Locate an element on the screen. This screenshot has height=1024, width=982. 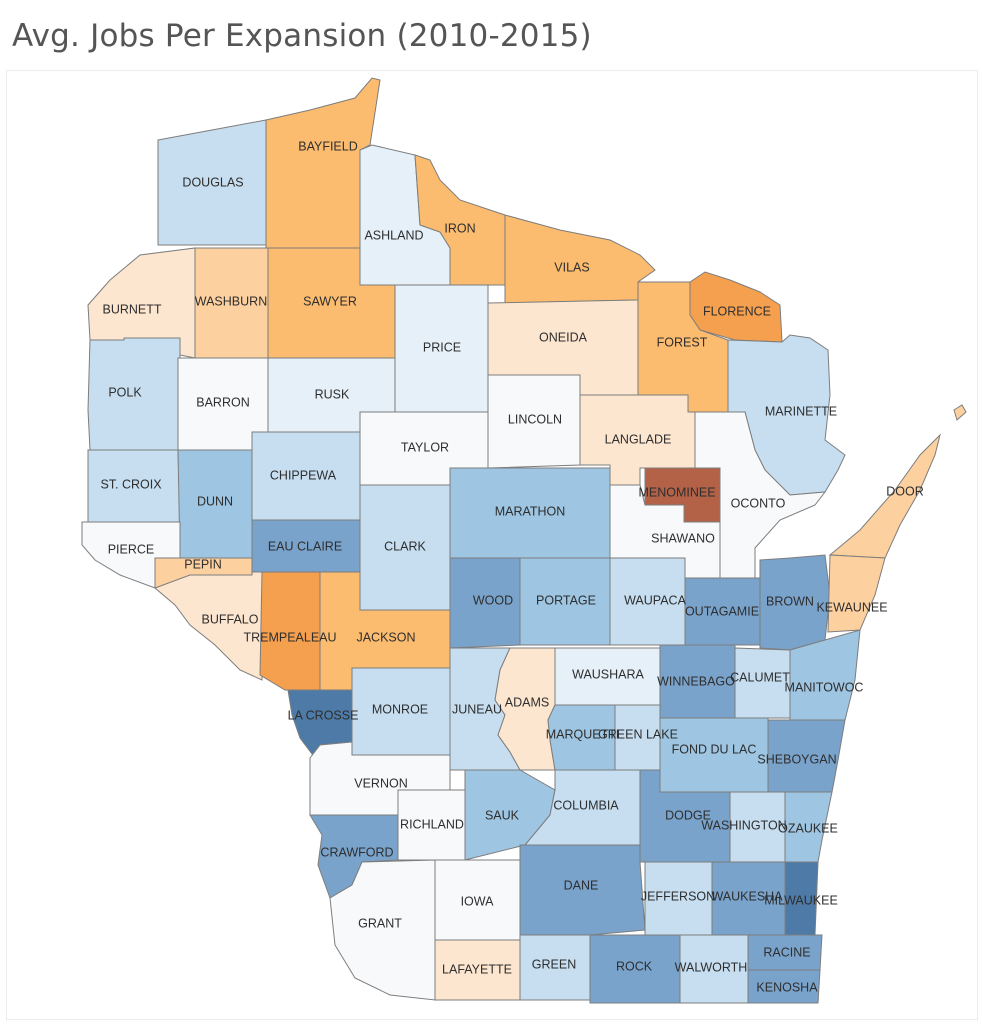
county-label-chippewa: CHIPPEWA is located at coordinates (303, 475).